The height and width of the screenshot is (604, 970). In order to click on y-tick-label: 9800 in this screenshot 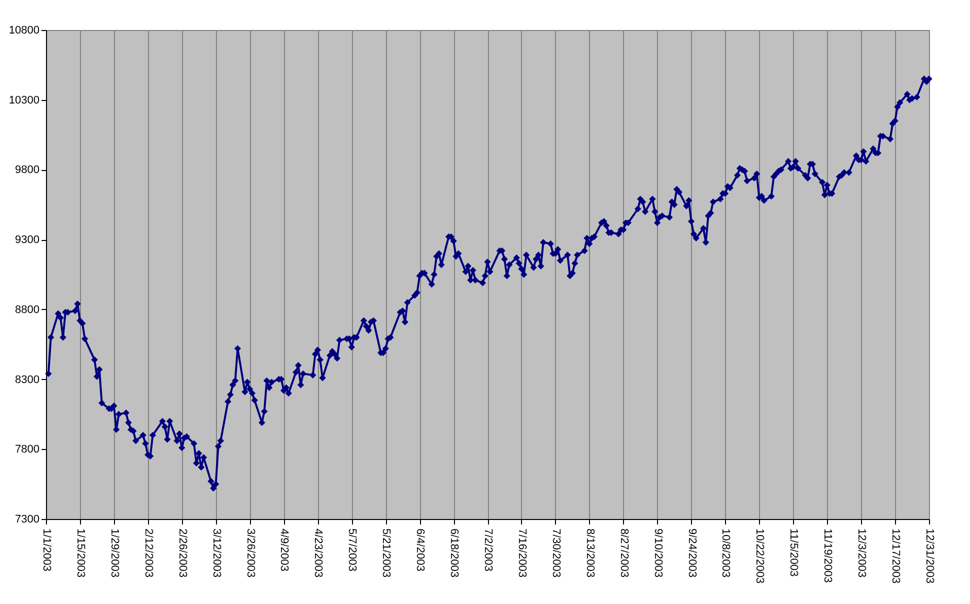, I will do `click(27, 170)`.